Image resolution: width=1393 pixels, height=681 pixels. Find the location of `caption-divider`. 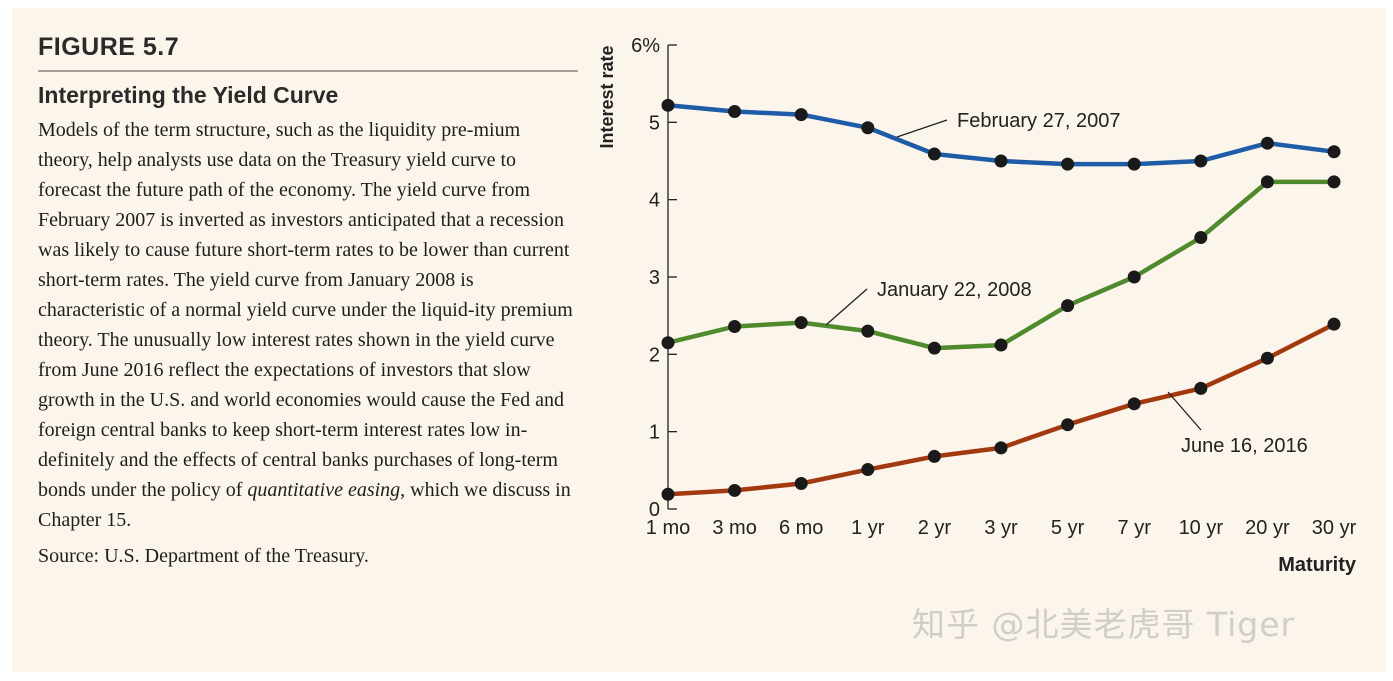

caption-divider is located at coordinates (308, 71).